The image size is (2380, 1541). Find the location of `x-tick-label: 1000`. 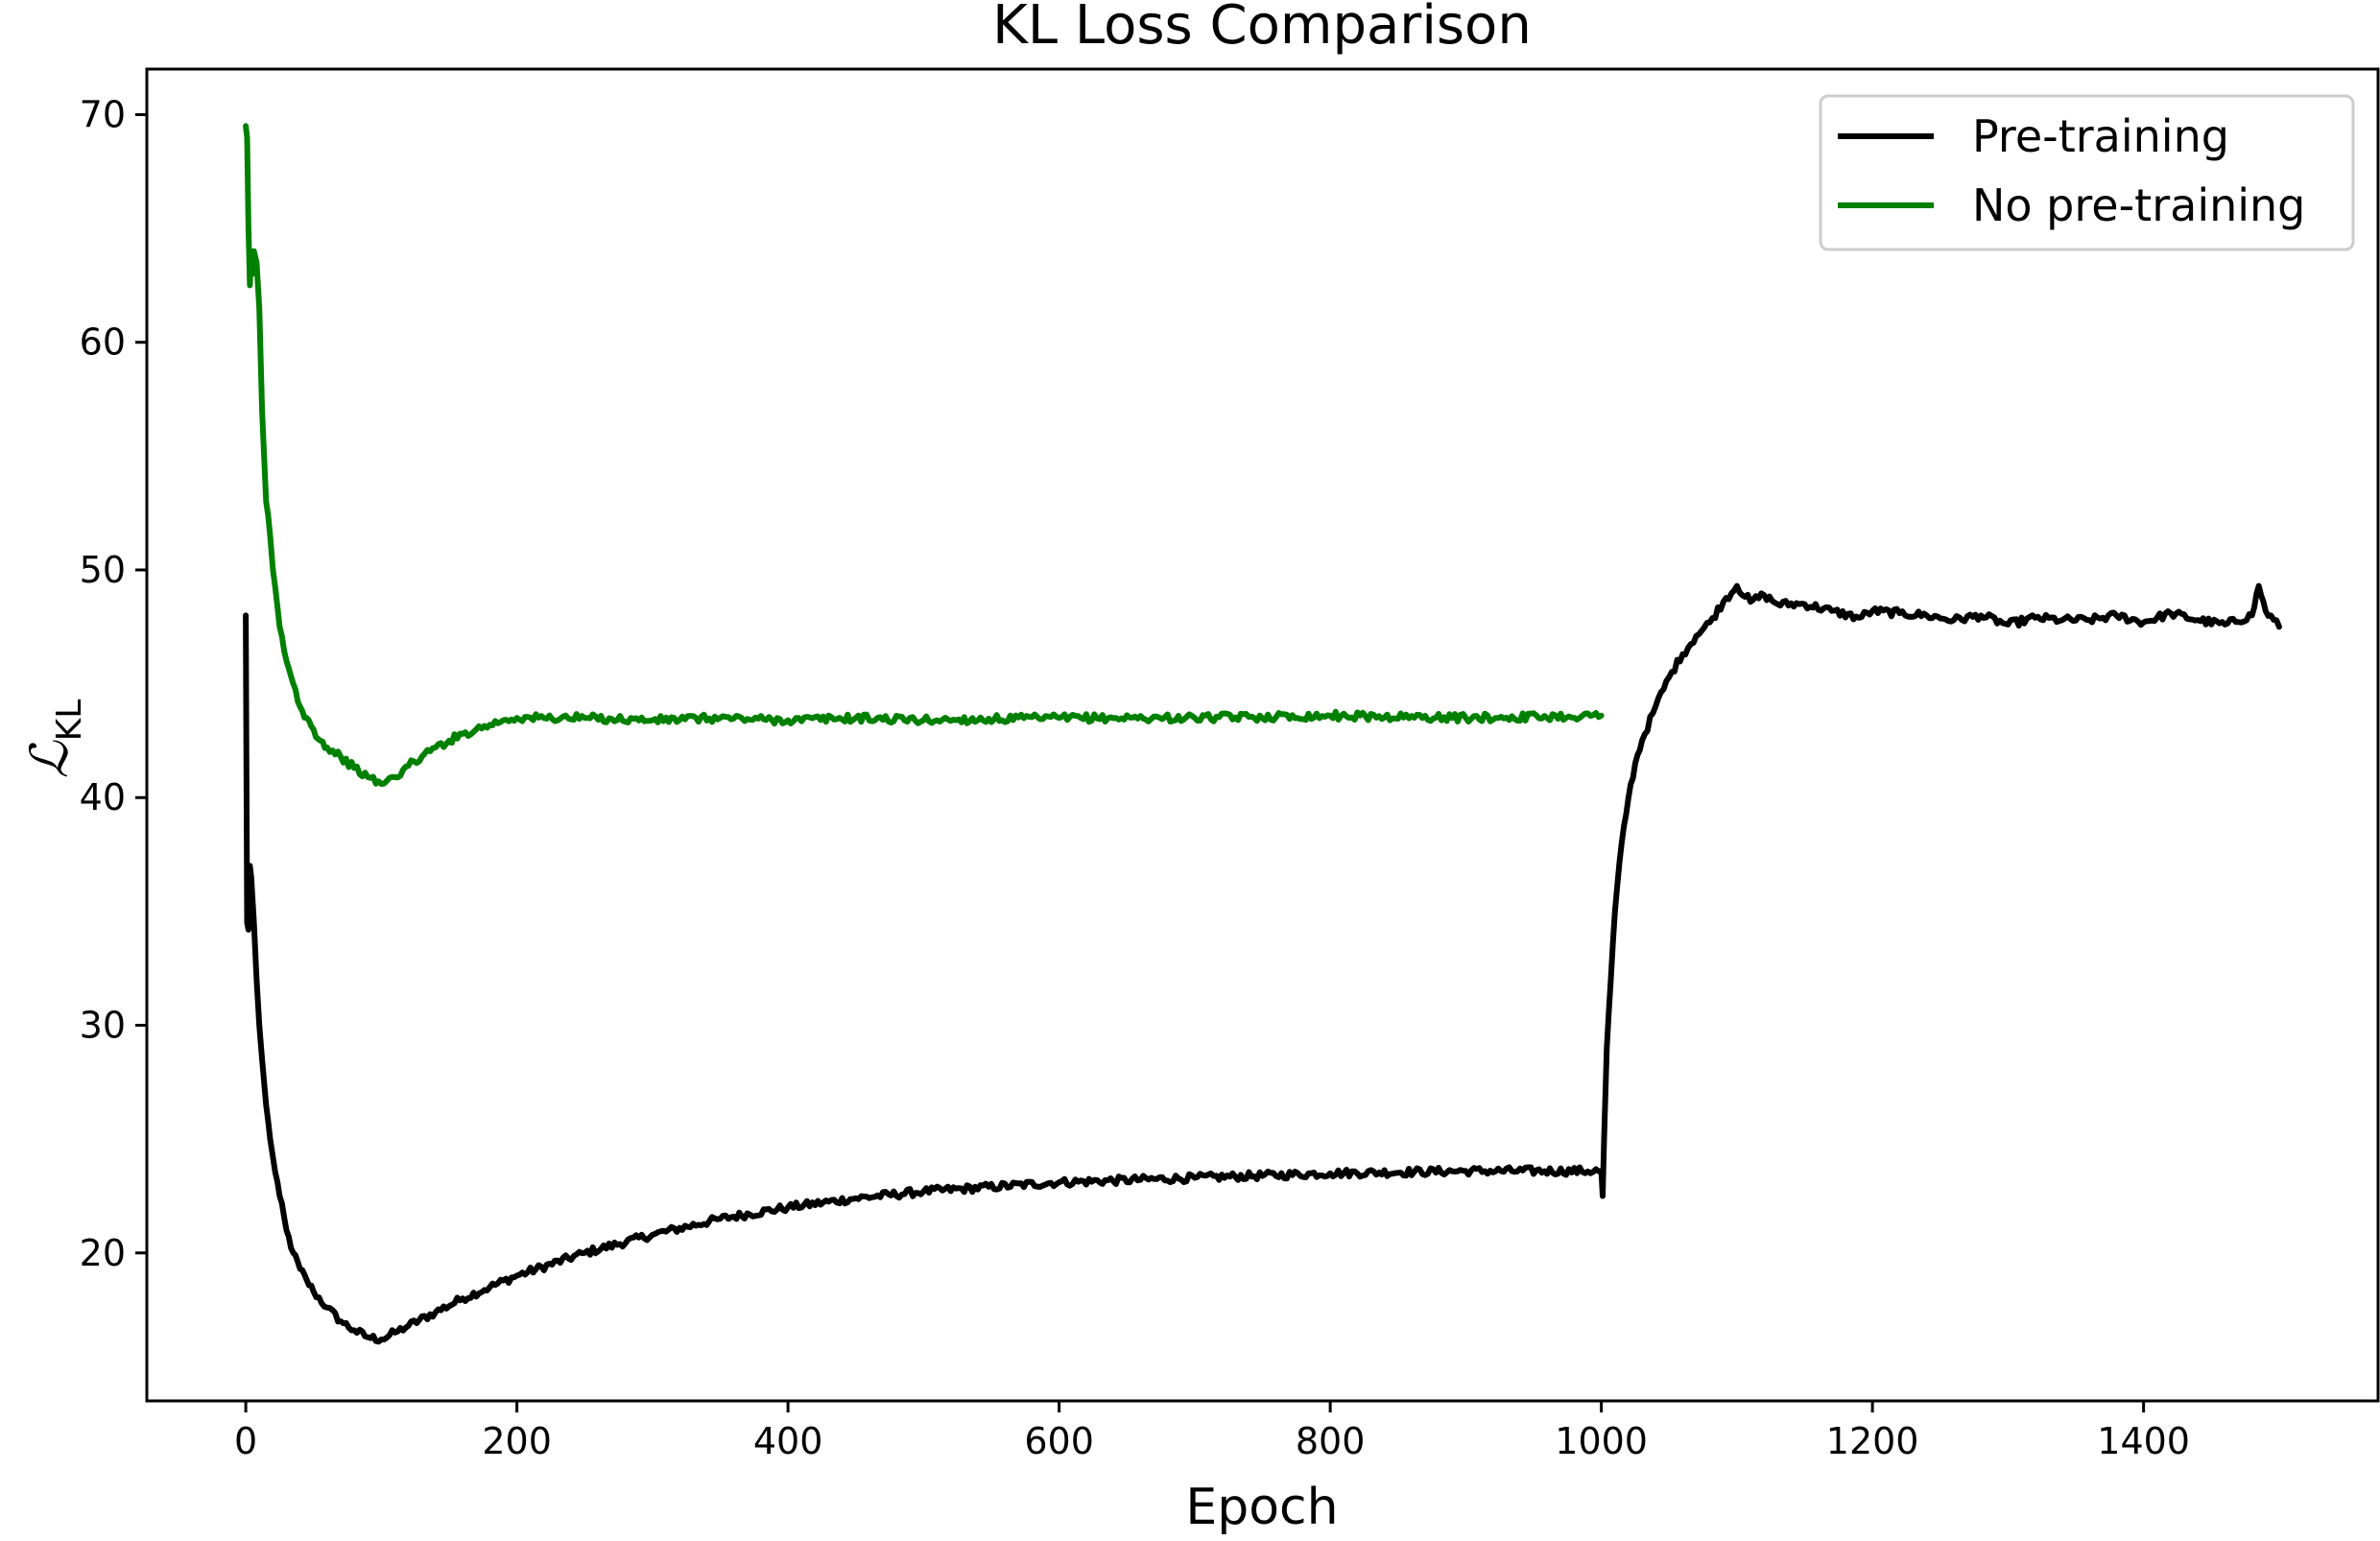

x-tick-label: 1000 is located at coordinates (1602, 1441).